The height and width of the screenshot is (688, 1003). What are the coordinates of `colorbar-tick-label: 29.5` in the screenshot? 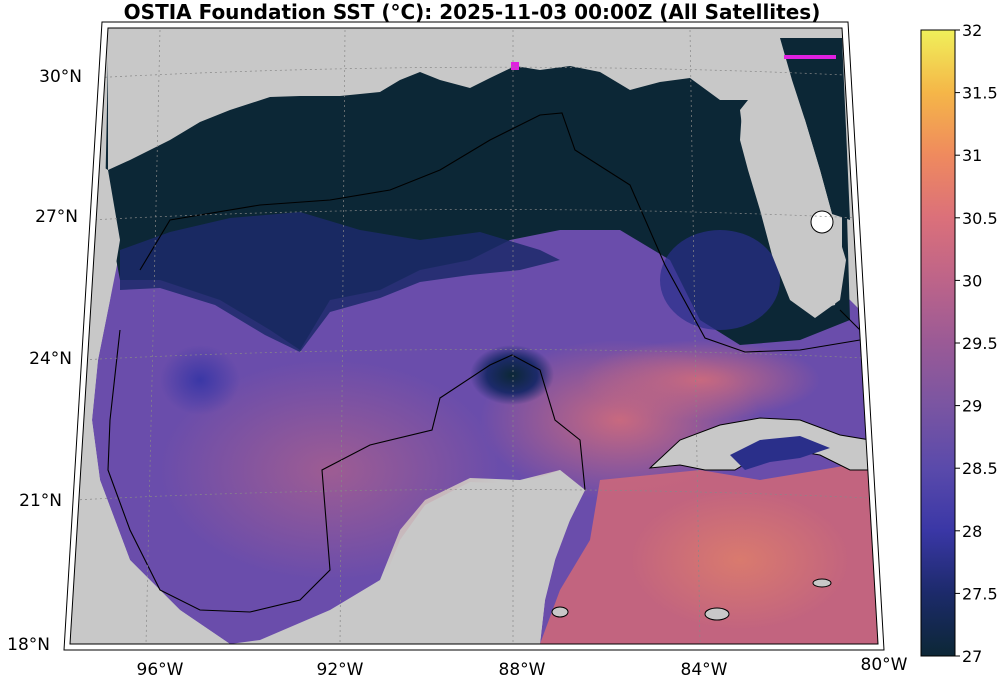 It's located at (980, 343).